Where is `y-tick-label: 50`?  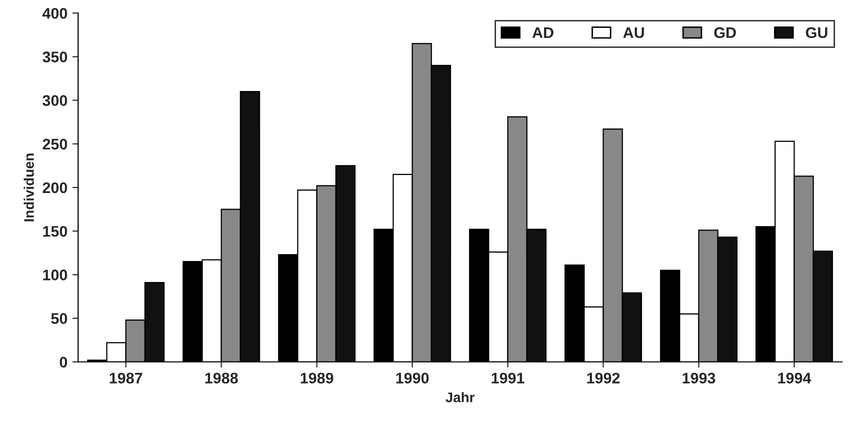
y-tick-label: 50 is located at coordinates (59, 318).